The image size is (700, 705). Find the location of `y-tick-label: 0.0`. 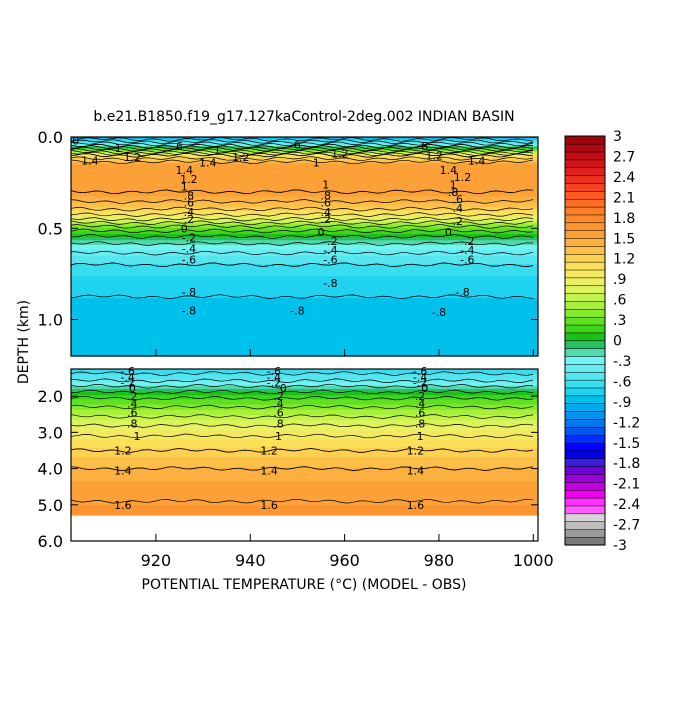

y-tick-label: 0.0 is located at coordinates (50, 137).